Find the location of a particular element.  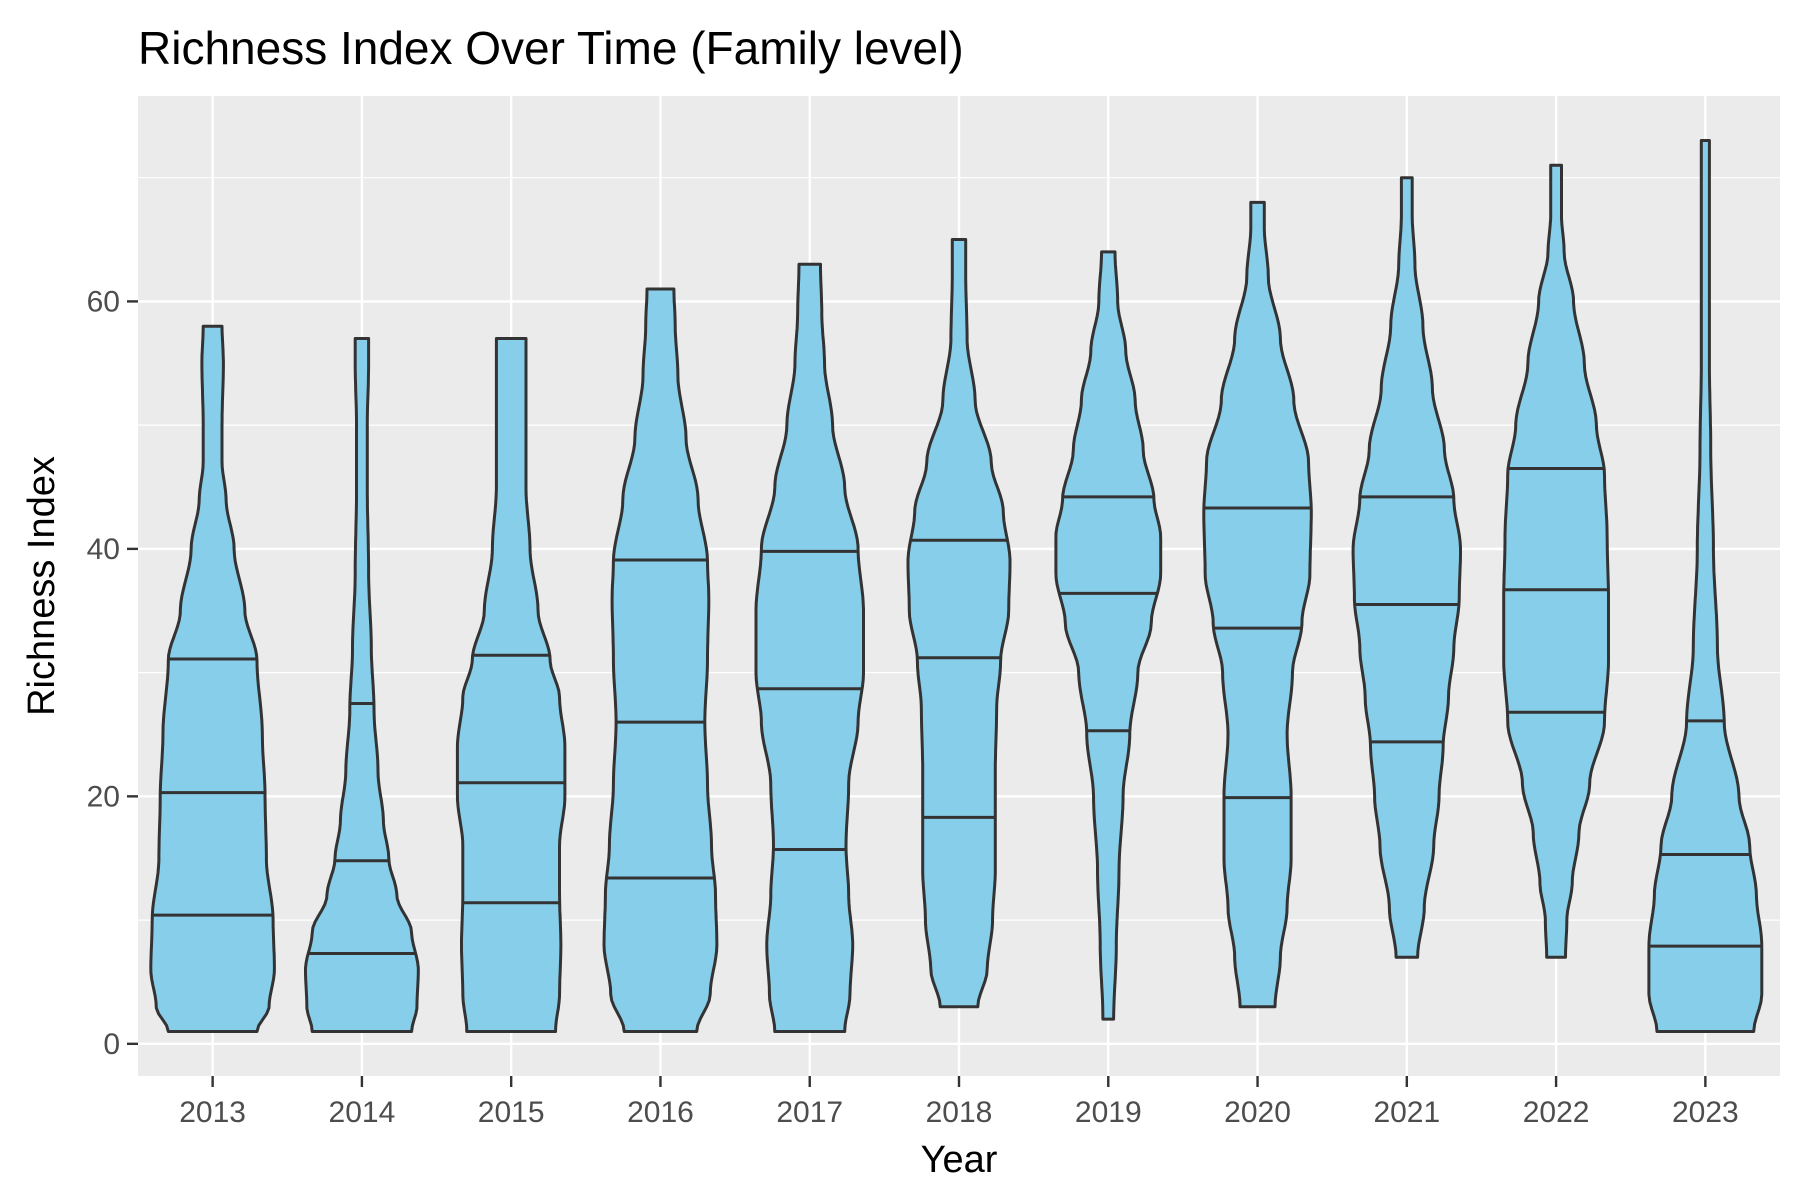

y-tick-label: 40 is located at coordinates (103, 549).